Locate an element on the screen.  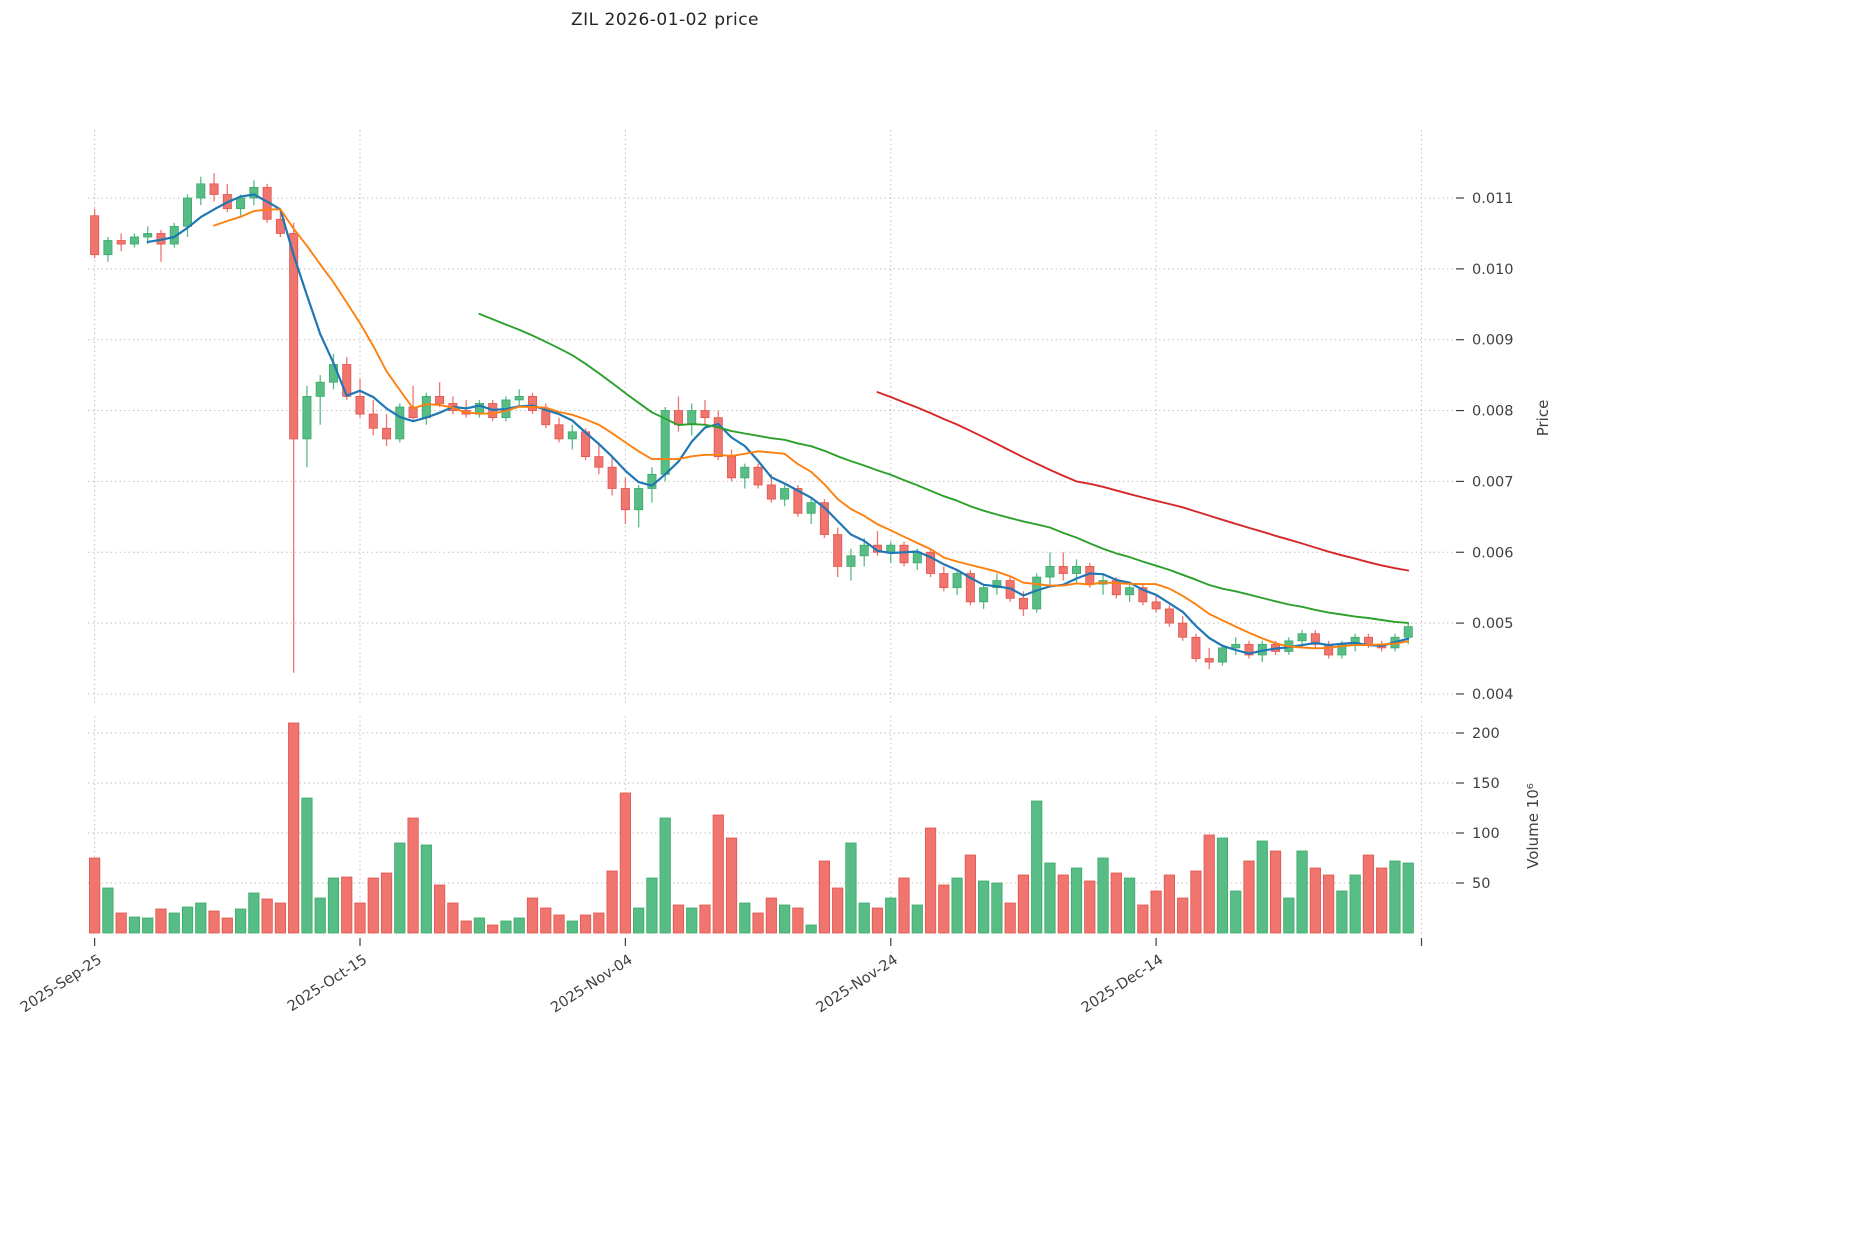
volume-axis-label: Volume 10⁶ is located at coordinates (1533, 826).